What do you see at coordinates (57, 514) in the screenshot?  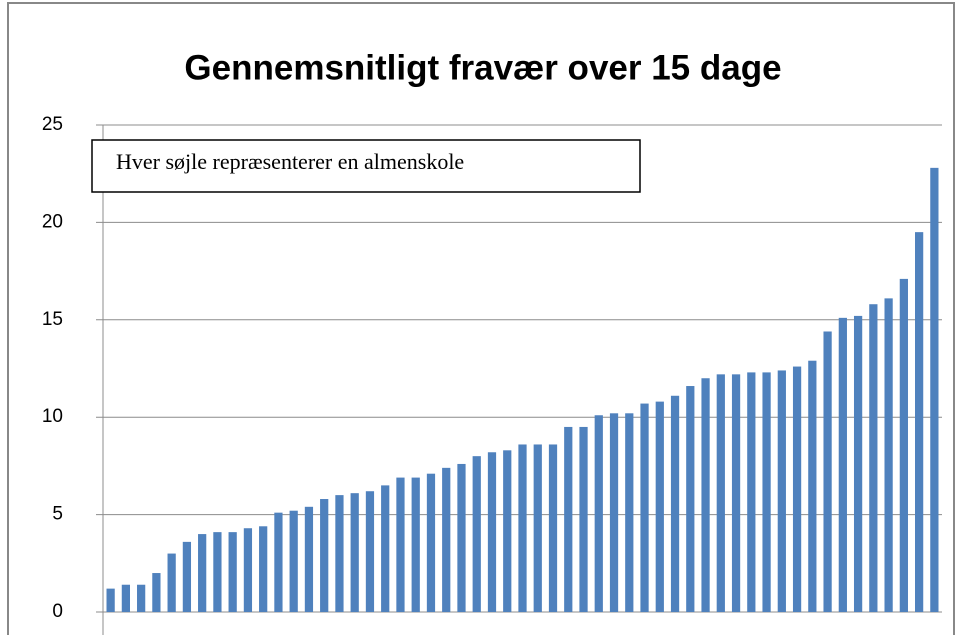 I see `y-tick-label: 5` at bounding box center [57, 514].